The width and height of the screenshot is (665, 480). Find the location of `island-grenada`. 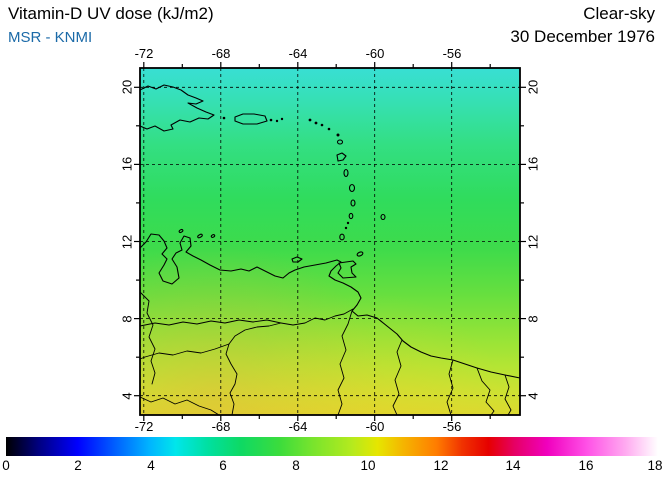

island-grenada is located at coordinates (342, 237).